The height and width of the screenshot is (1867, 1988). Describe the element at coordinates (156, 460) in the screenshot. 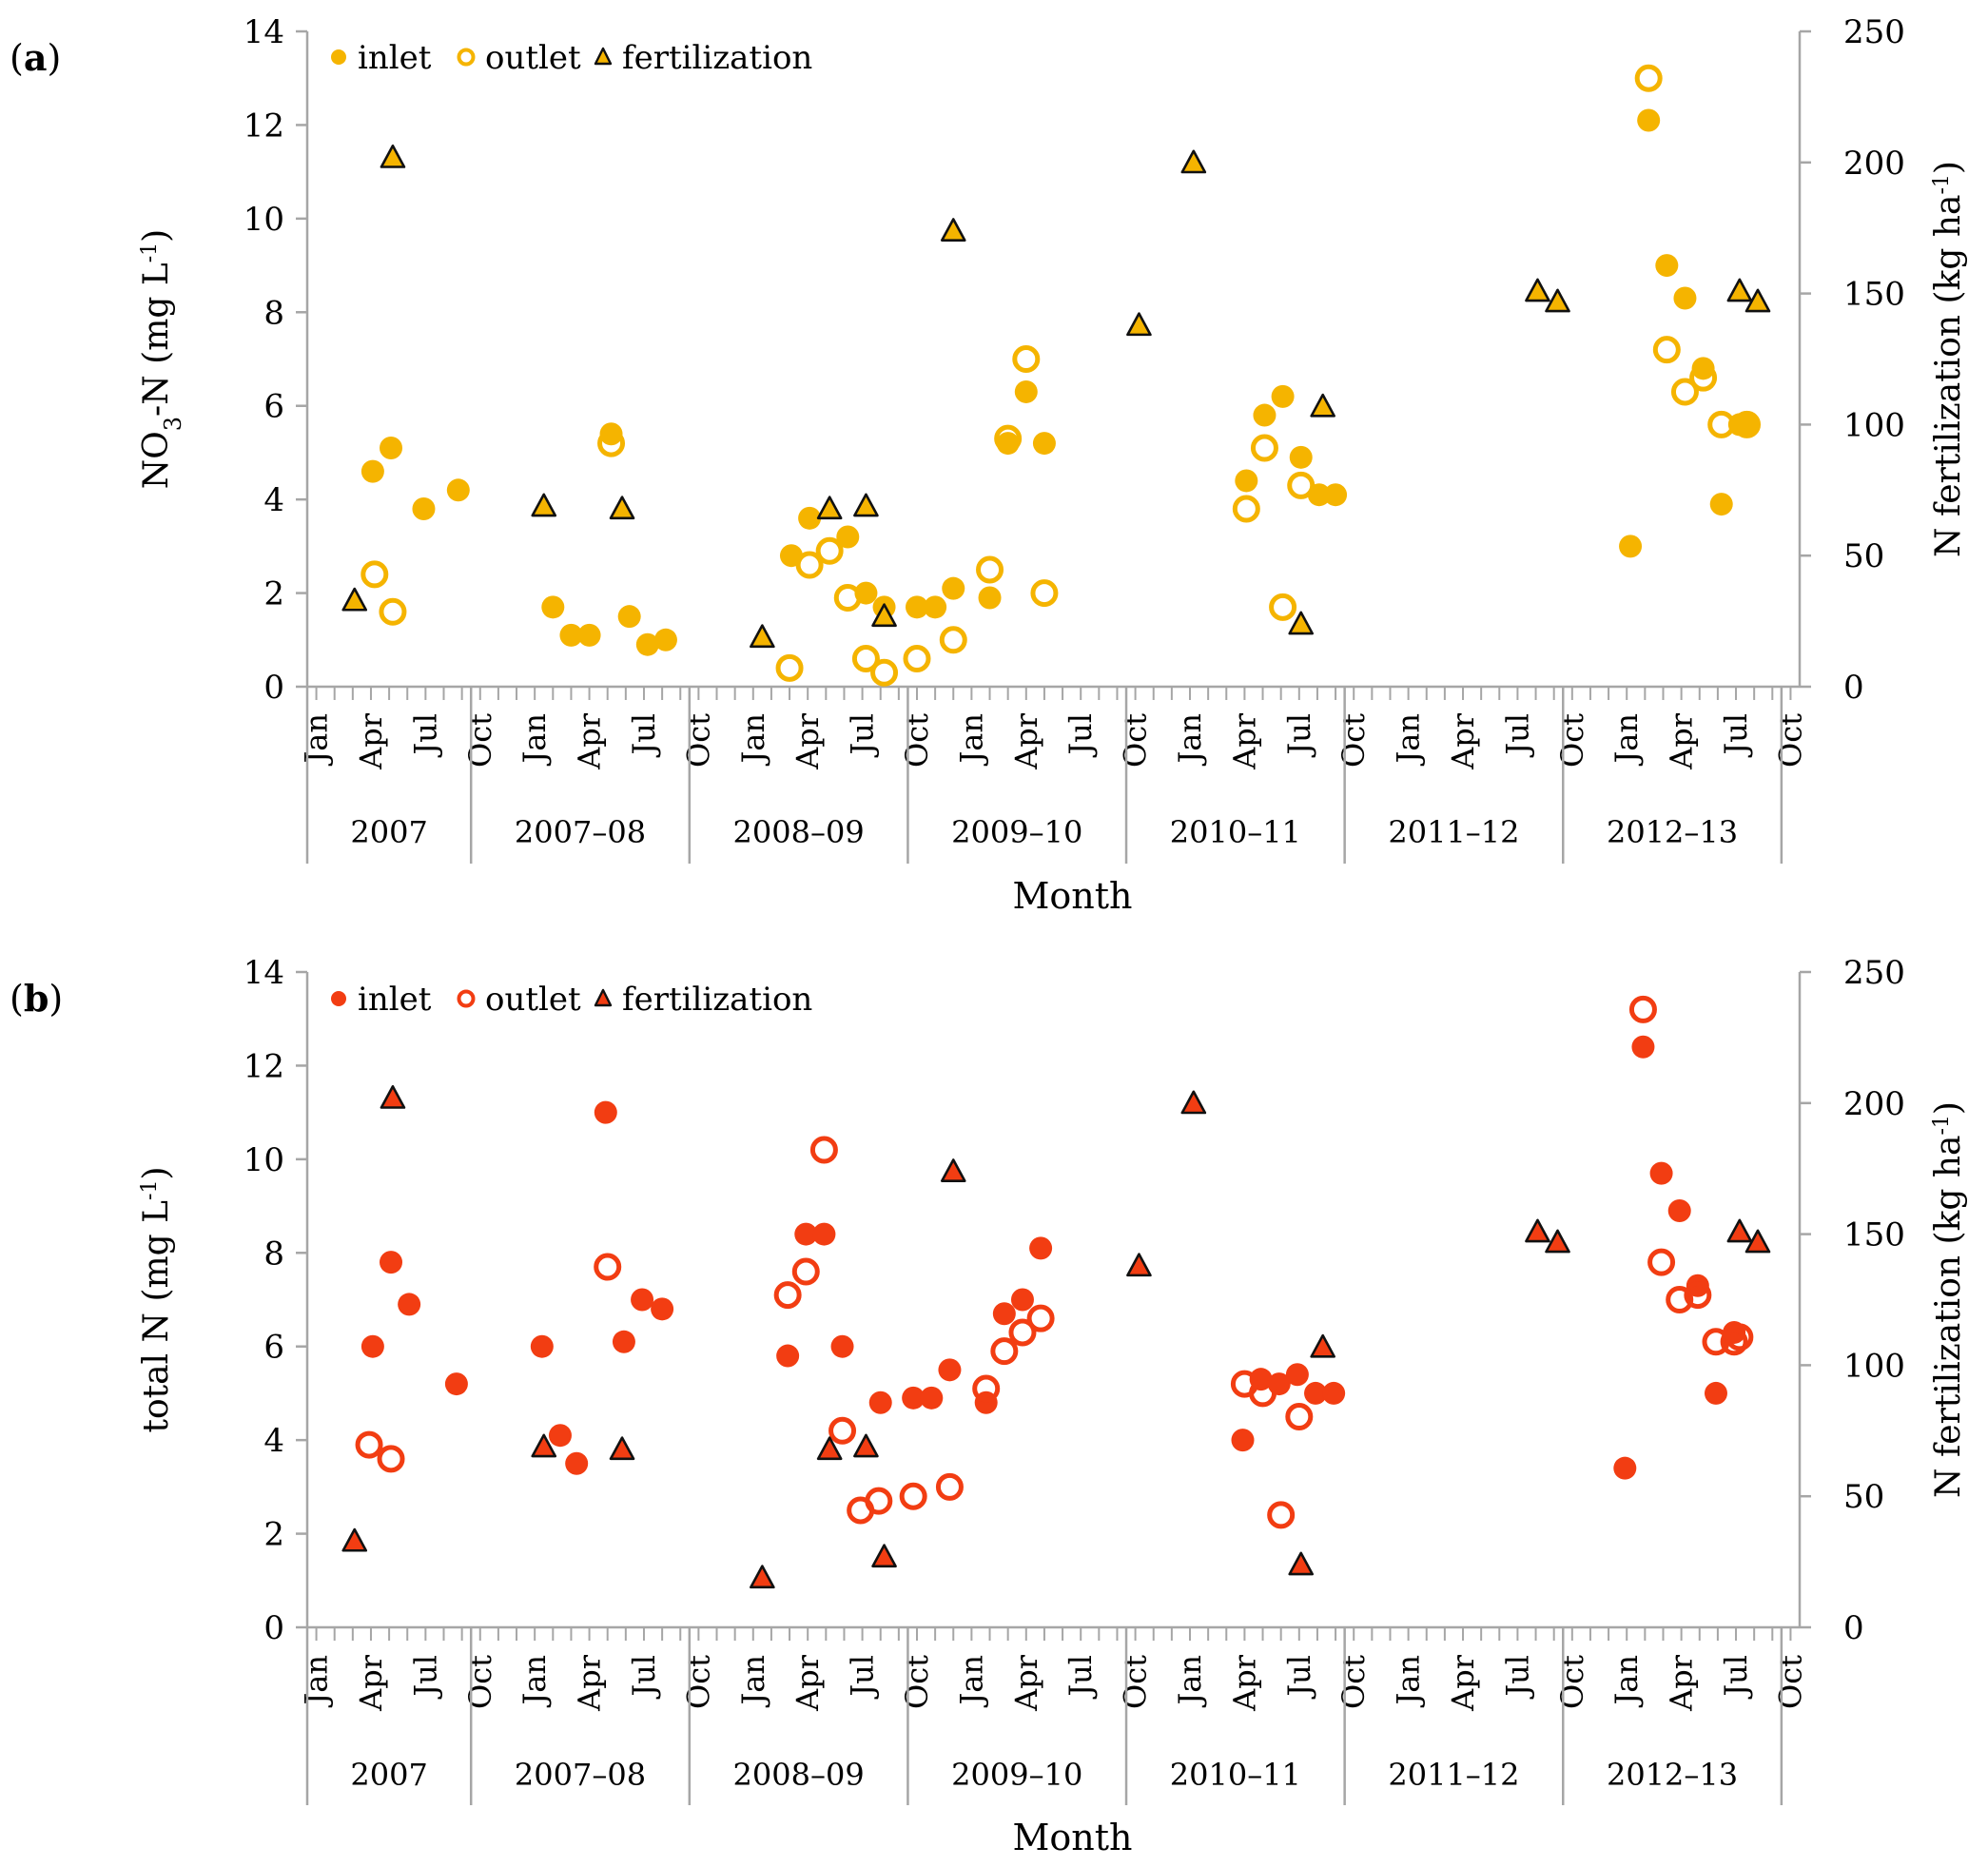

I see `y-title-part: NO` at that location.